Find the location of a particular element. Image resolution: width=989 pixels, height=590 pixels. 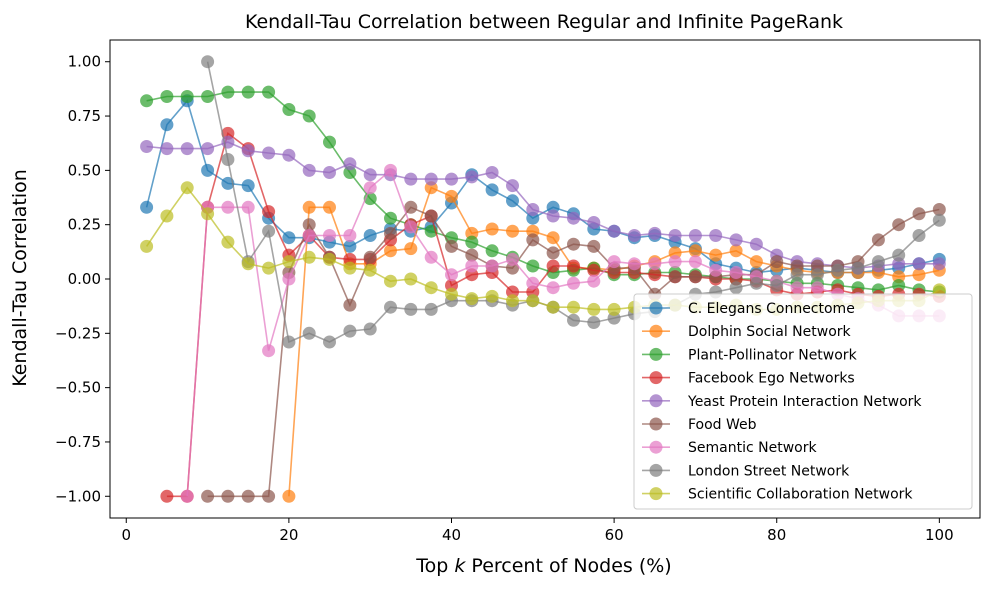

legend-item-food-web: Food Web is located at coordinates (699, 425).